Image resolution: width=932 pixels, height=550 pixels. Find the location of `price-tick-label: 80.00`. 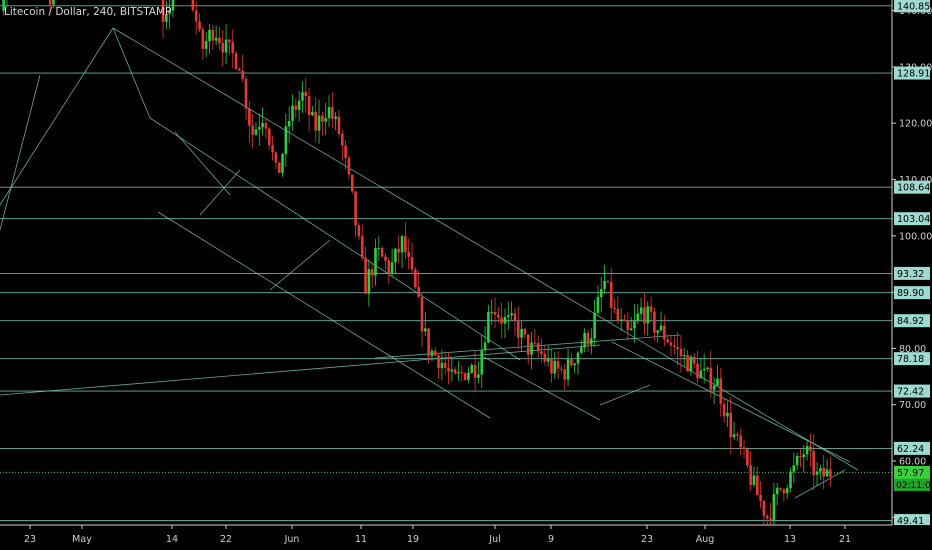

price-tick-label: 80.00 is located at coordinates (912, 349).